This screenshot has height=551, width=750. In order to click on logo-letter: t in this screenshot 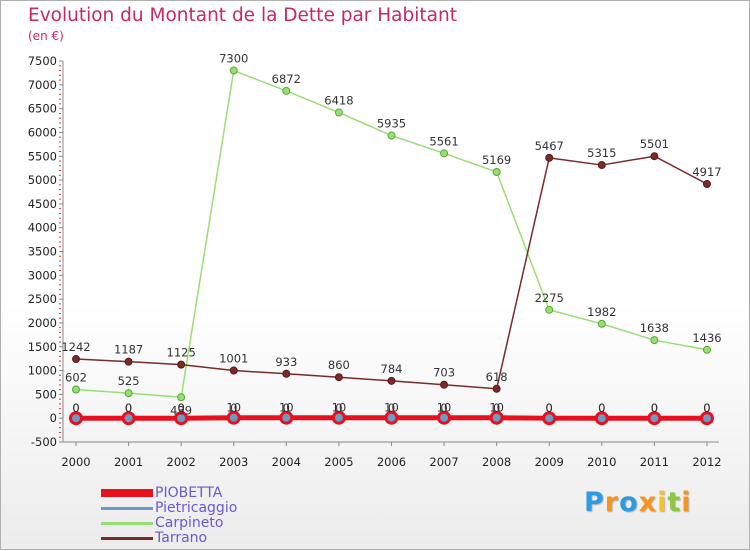, I will do `click(674, 502)`.